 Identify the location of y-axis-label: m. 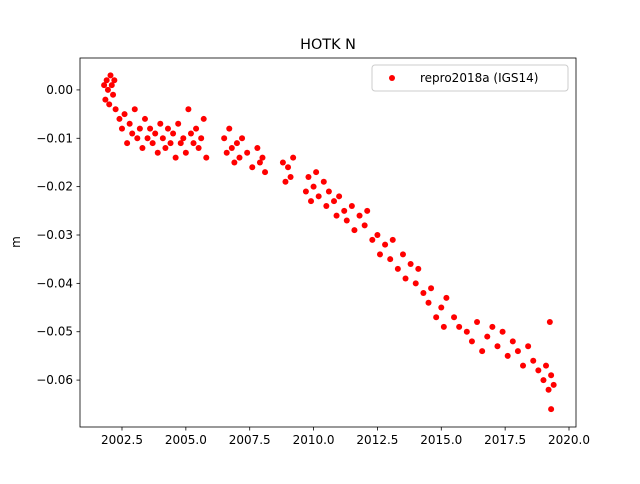
(16, 242).